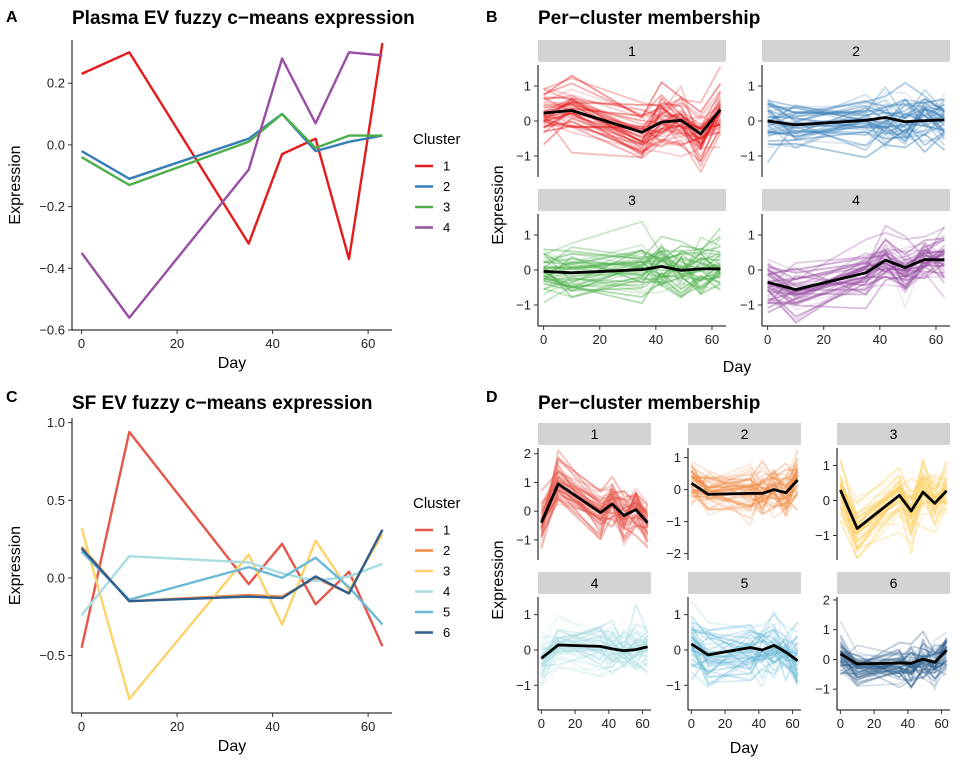 This screenshot has width=960, height=768. I want to click on panel-letter: A, so click(12, 17).